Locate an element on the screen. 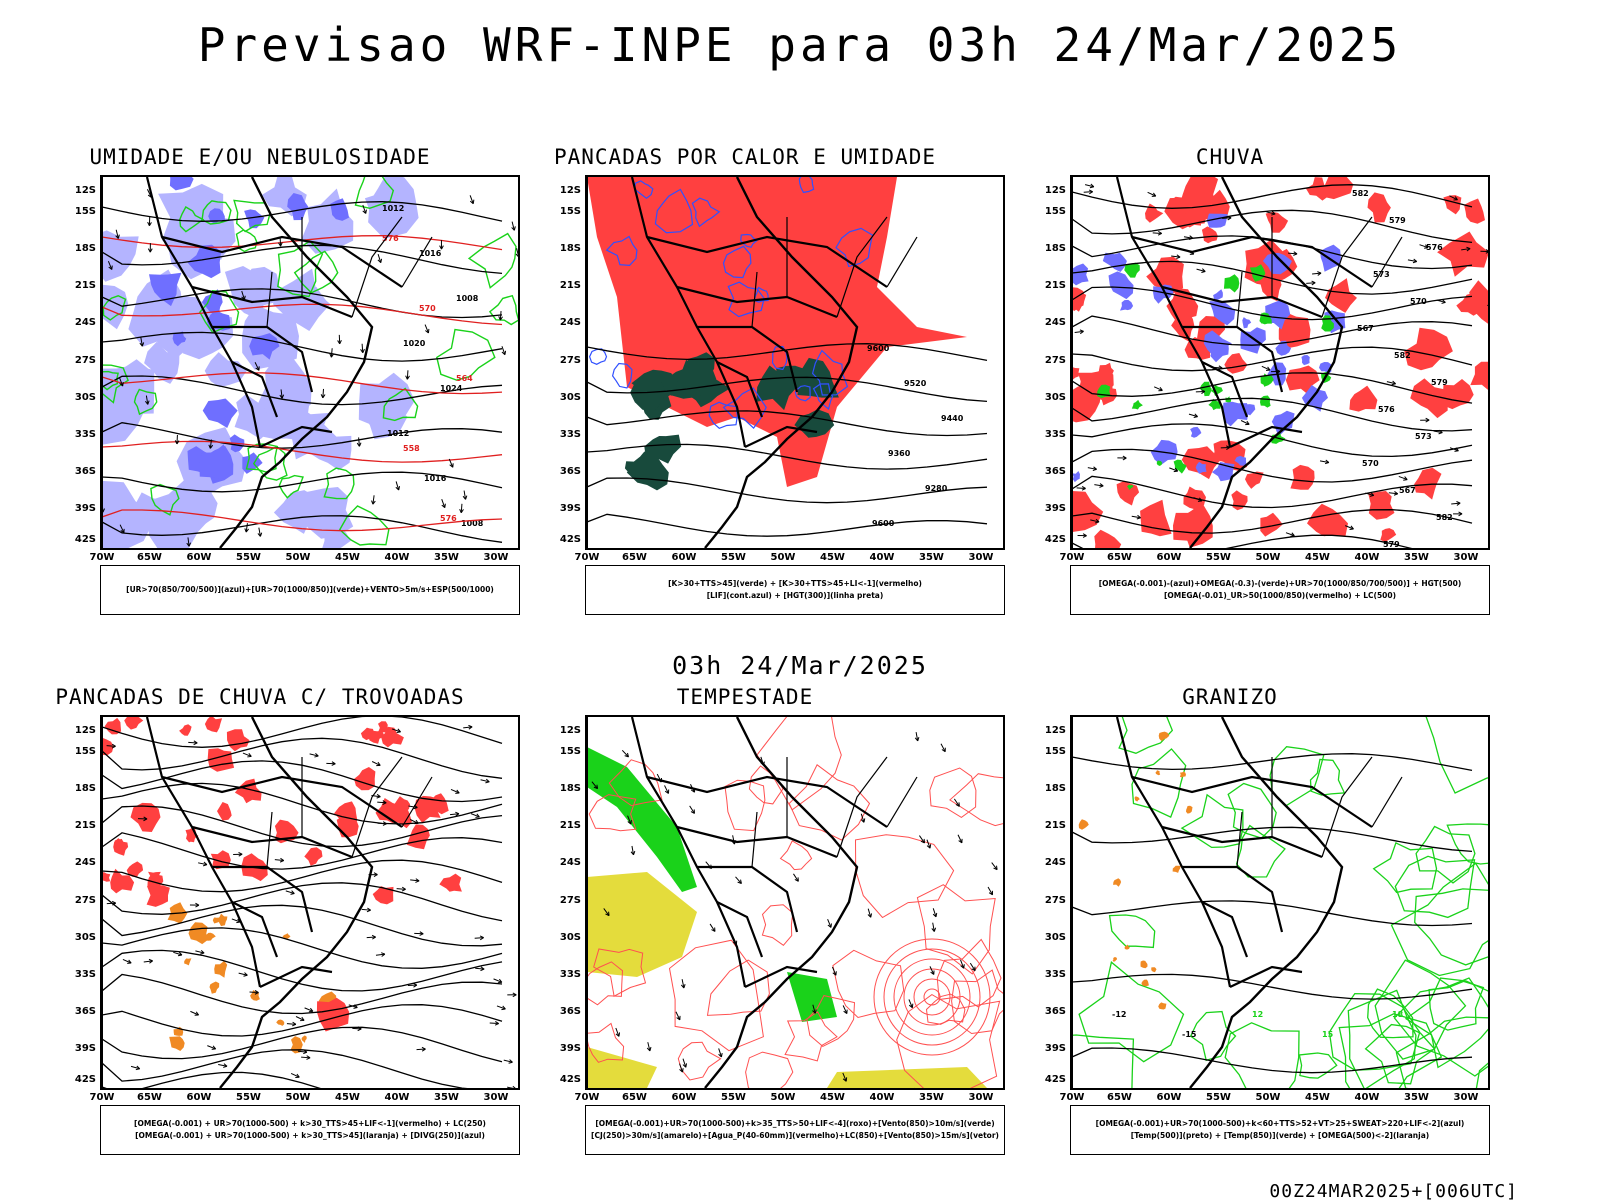  run-footer: 00Z24MAR2025+[006UTC] is located at coordinates (1393, 1191).